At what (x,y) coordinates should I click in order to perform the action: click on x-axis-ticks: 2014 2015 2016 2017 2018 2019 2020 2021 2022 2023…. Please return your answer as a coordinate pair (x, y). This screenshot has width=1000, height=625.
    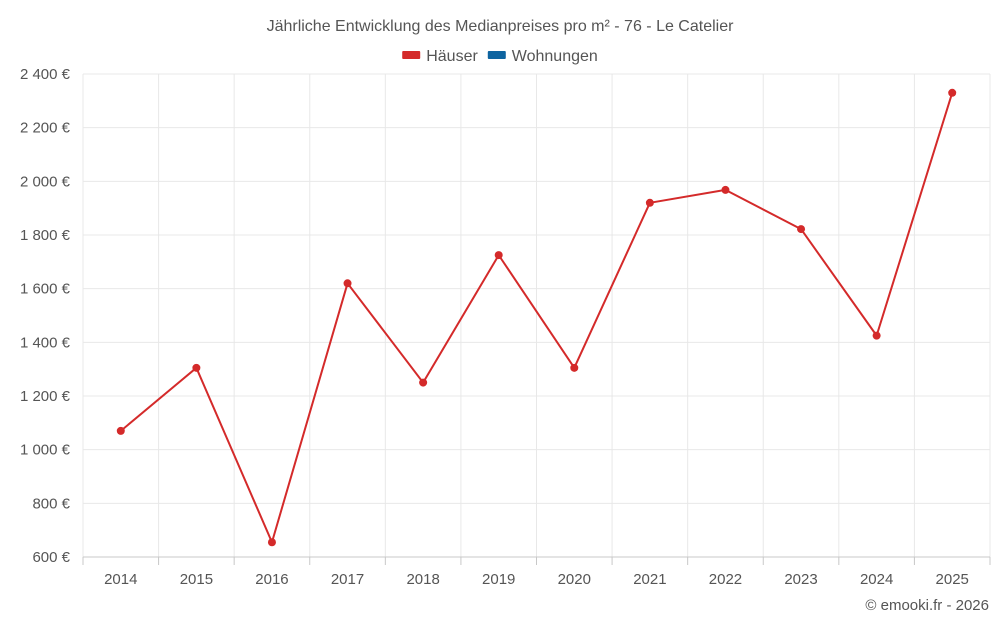
    Looking at the image, I should click on (536, 579).